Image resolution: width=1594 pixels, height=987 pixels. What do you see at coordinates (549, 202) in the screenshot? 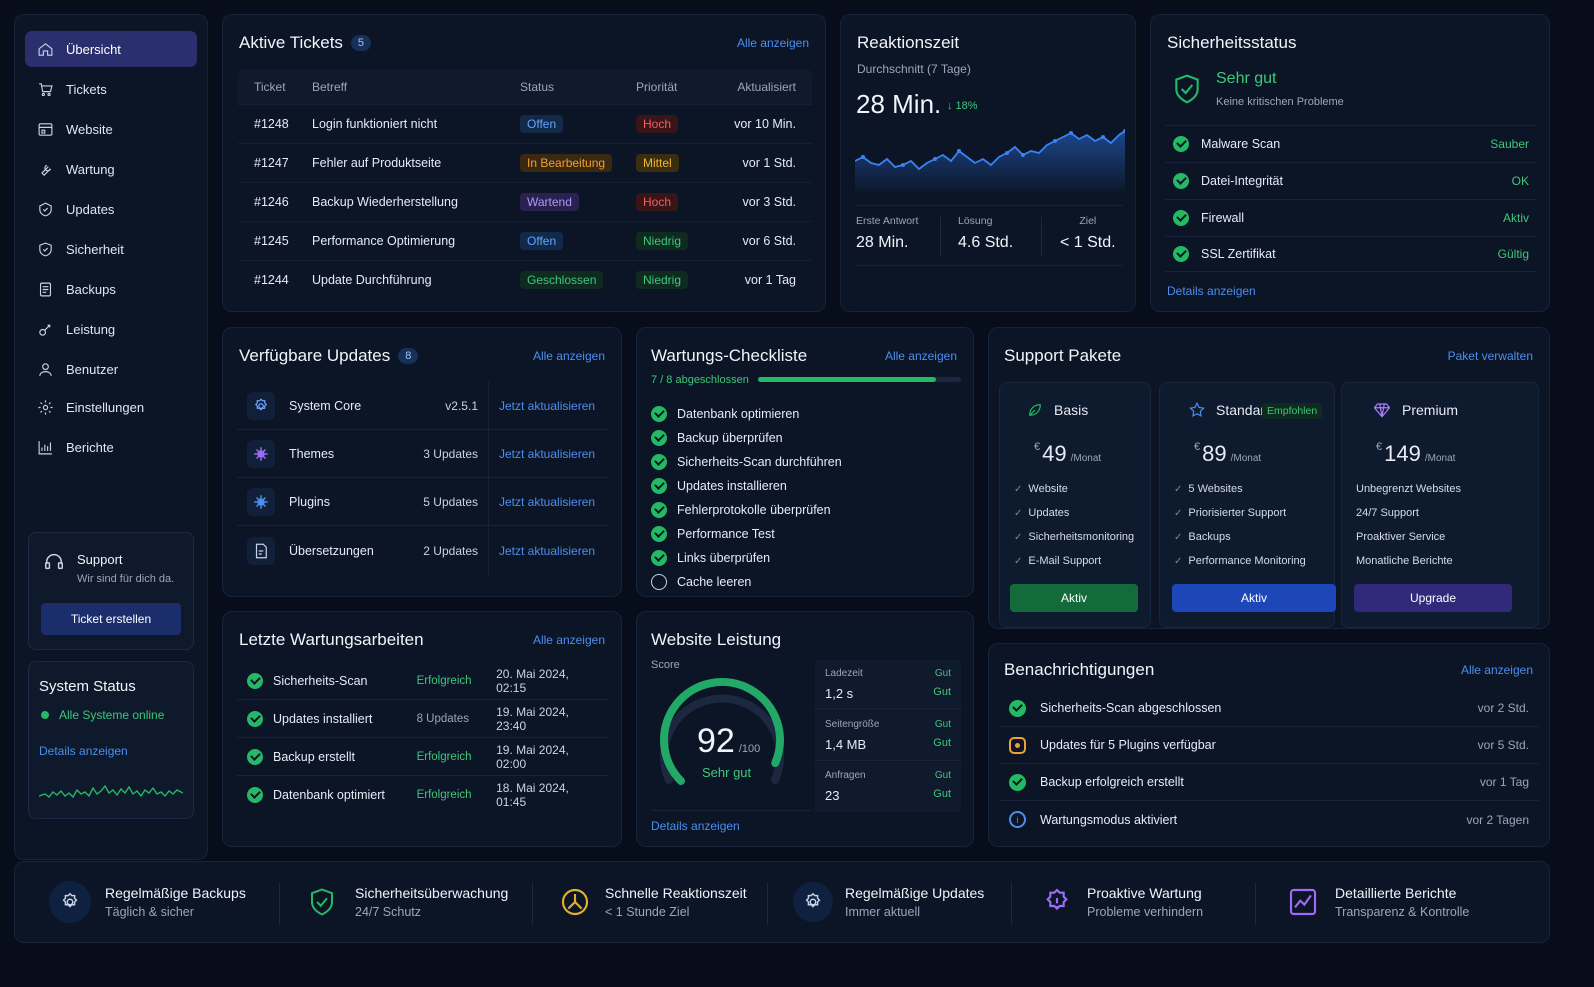
I see `status-badge: Wartend` at bounding box center [549, 202].